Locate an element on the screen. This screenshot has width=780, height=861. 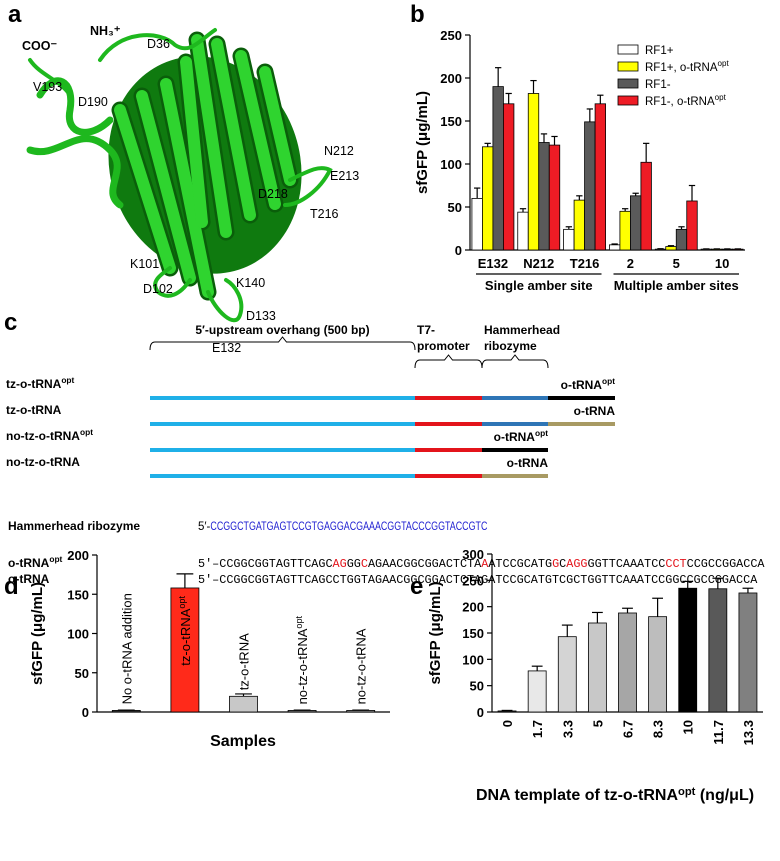
panel-label: b is located at coordinates (417, 14).